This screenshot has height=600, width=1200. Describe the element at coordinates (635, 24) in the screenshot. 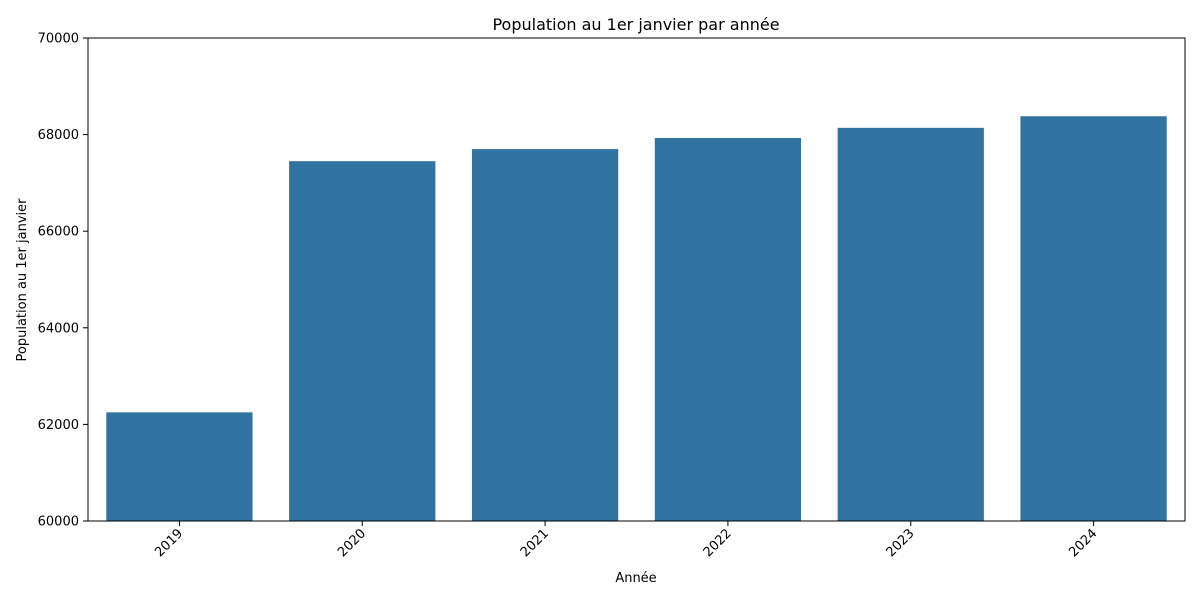

I see `chart-title: Population au 1er janvier par année` at that location.